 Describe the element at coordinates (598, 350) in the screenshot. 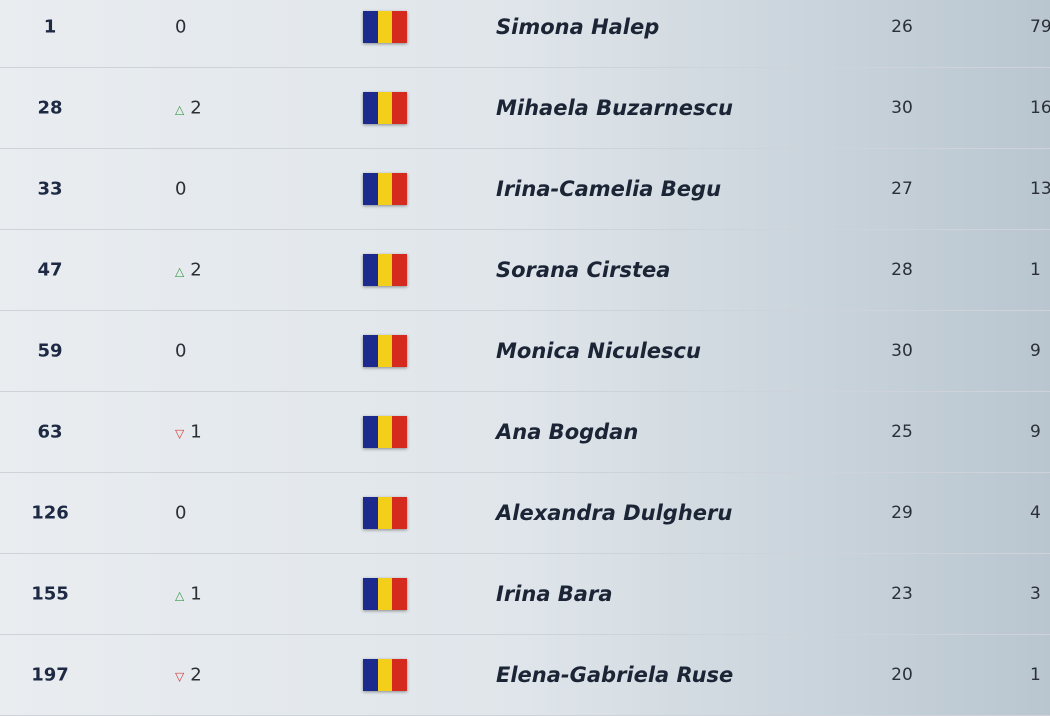

I see `player-name-link: Monica Niculescu` at that location.